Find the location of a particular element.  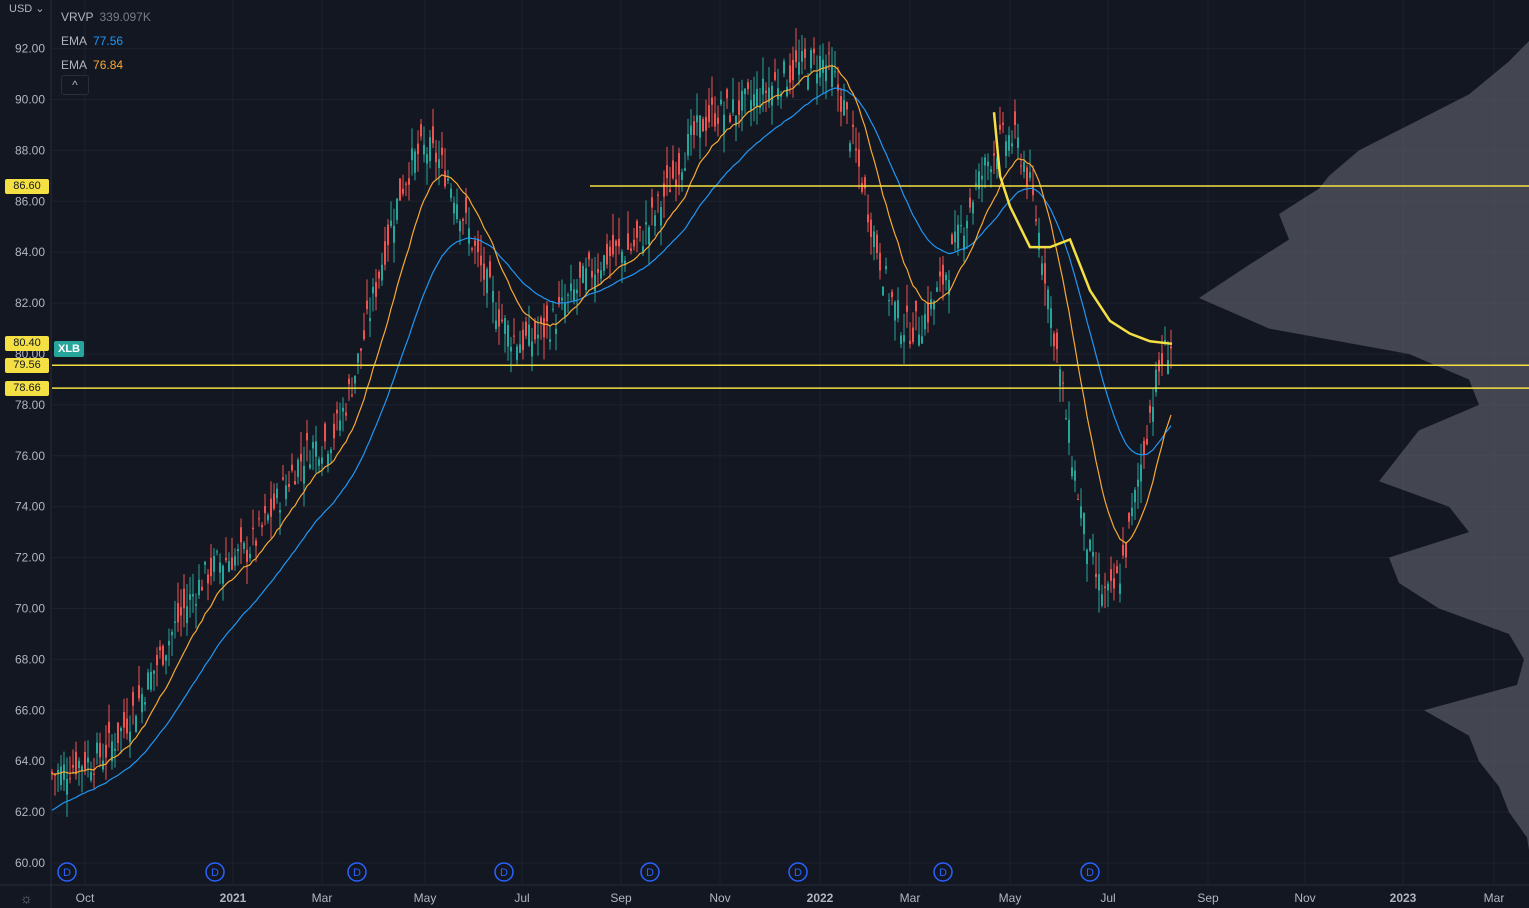

legend-ema-orange: EMA 76.84 is located at coordinates (106, 65).